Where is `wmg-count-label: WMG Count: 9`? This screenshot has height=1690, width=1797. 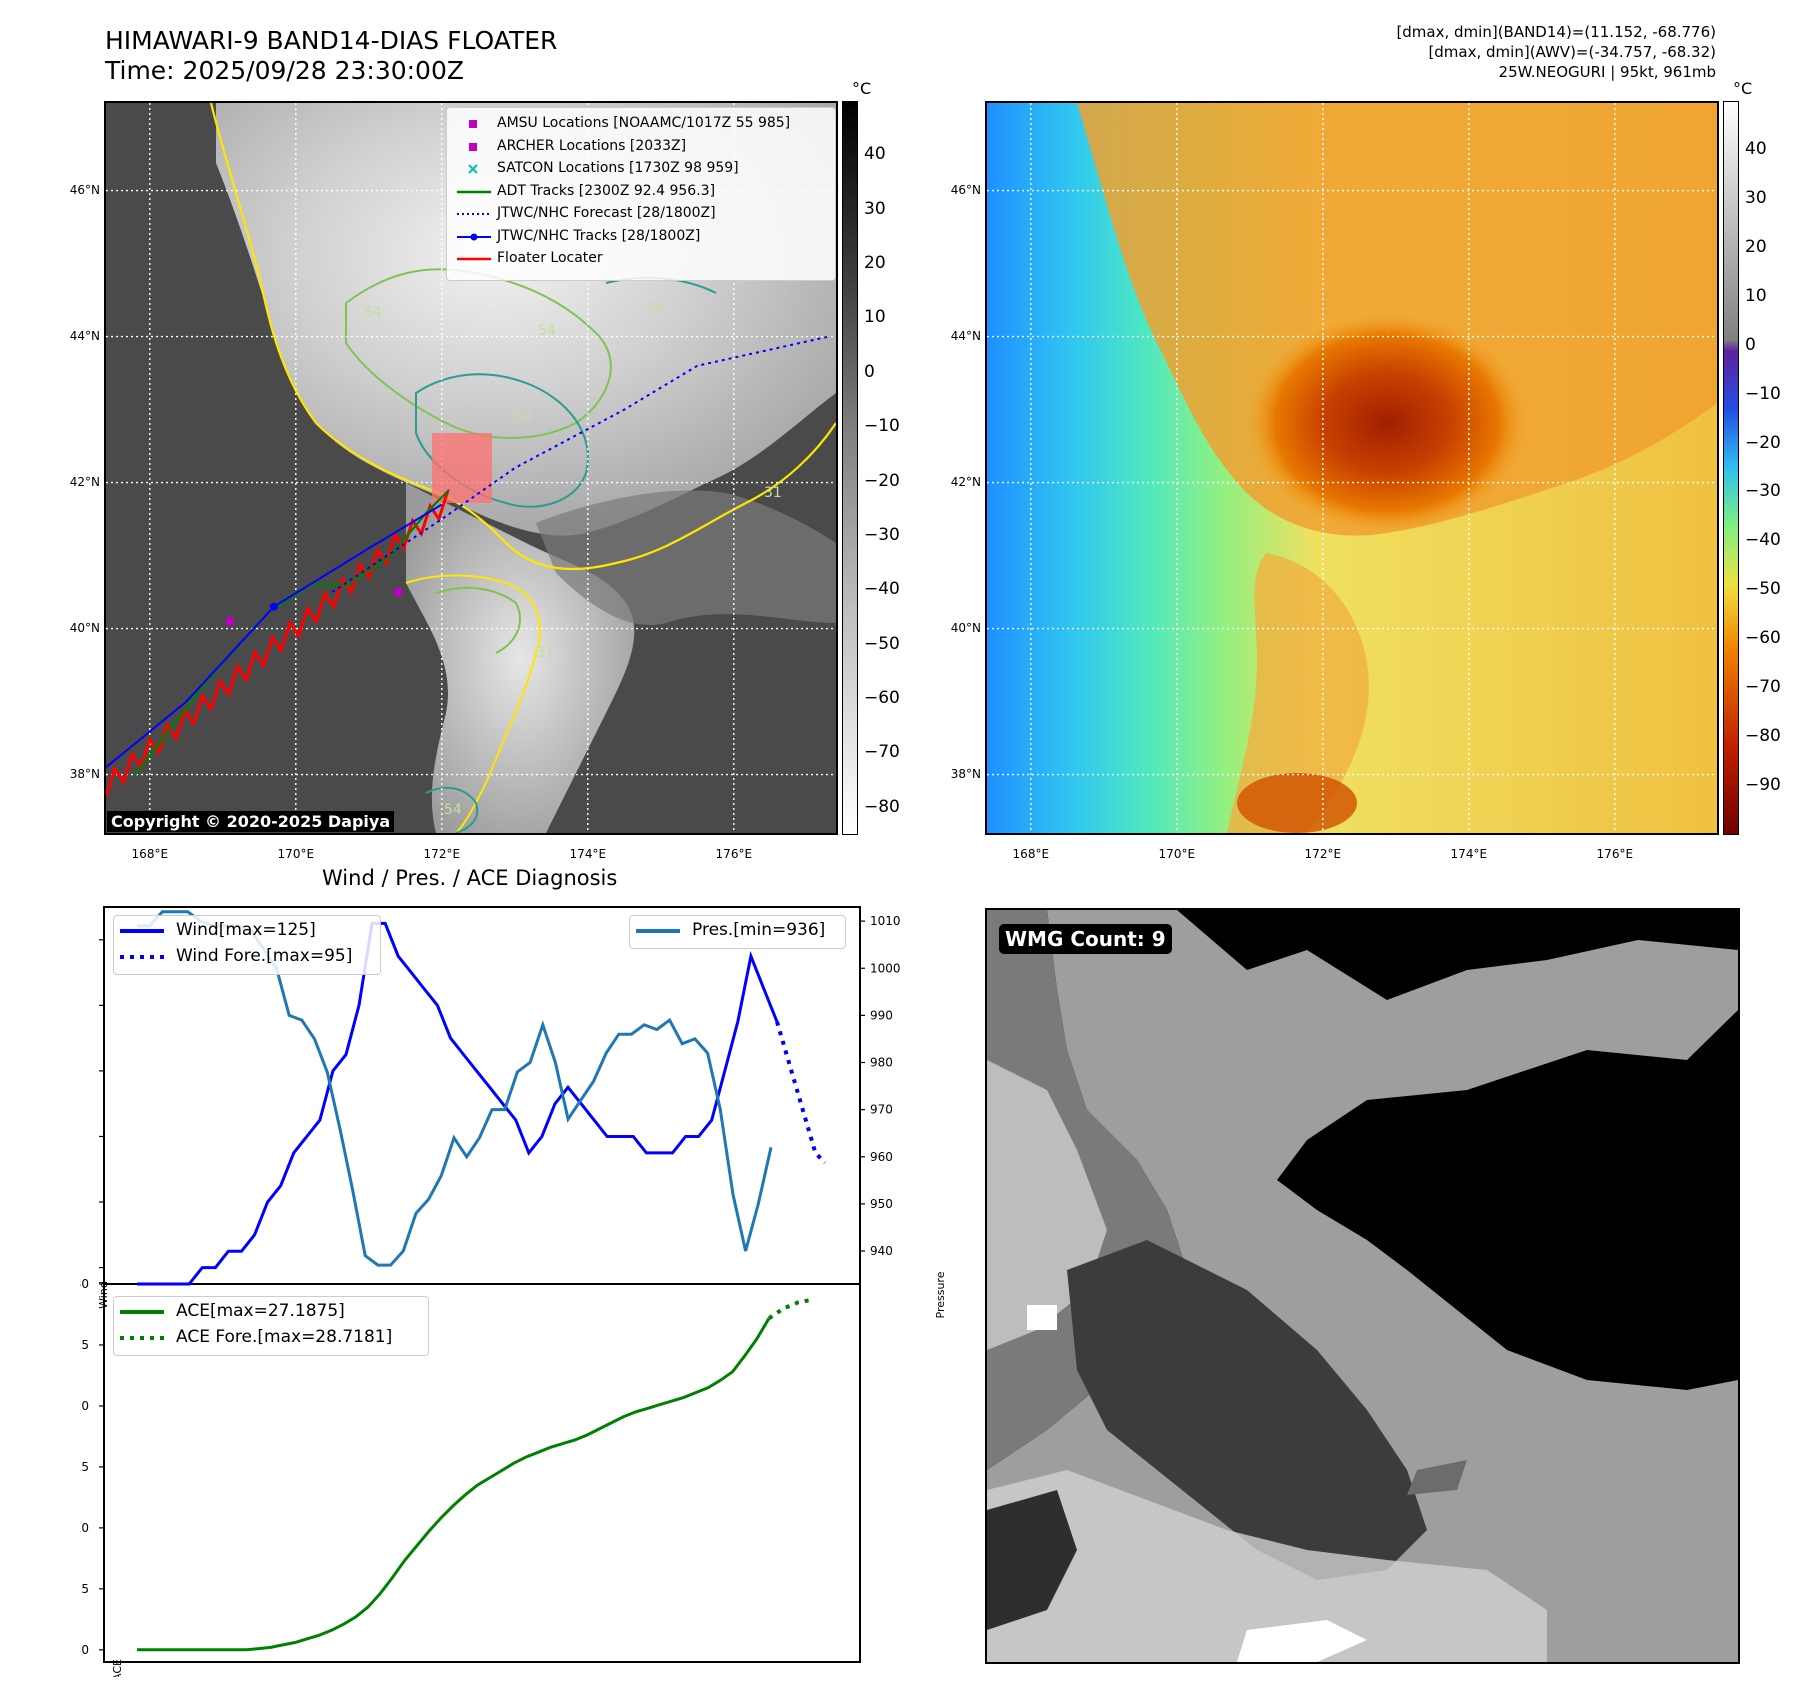
wmg-count-label: WMG Count: 9 is located at coordinates (1085, 939).